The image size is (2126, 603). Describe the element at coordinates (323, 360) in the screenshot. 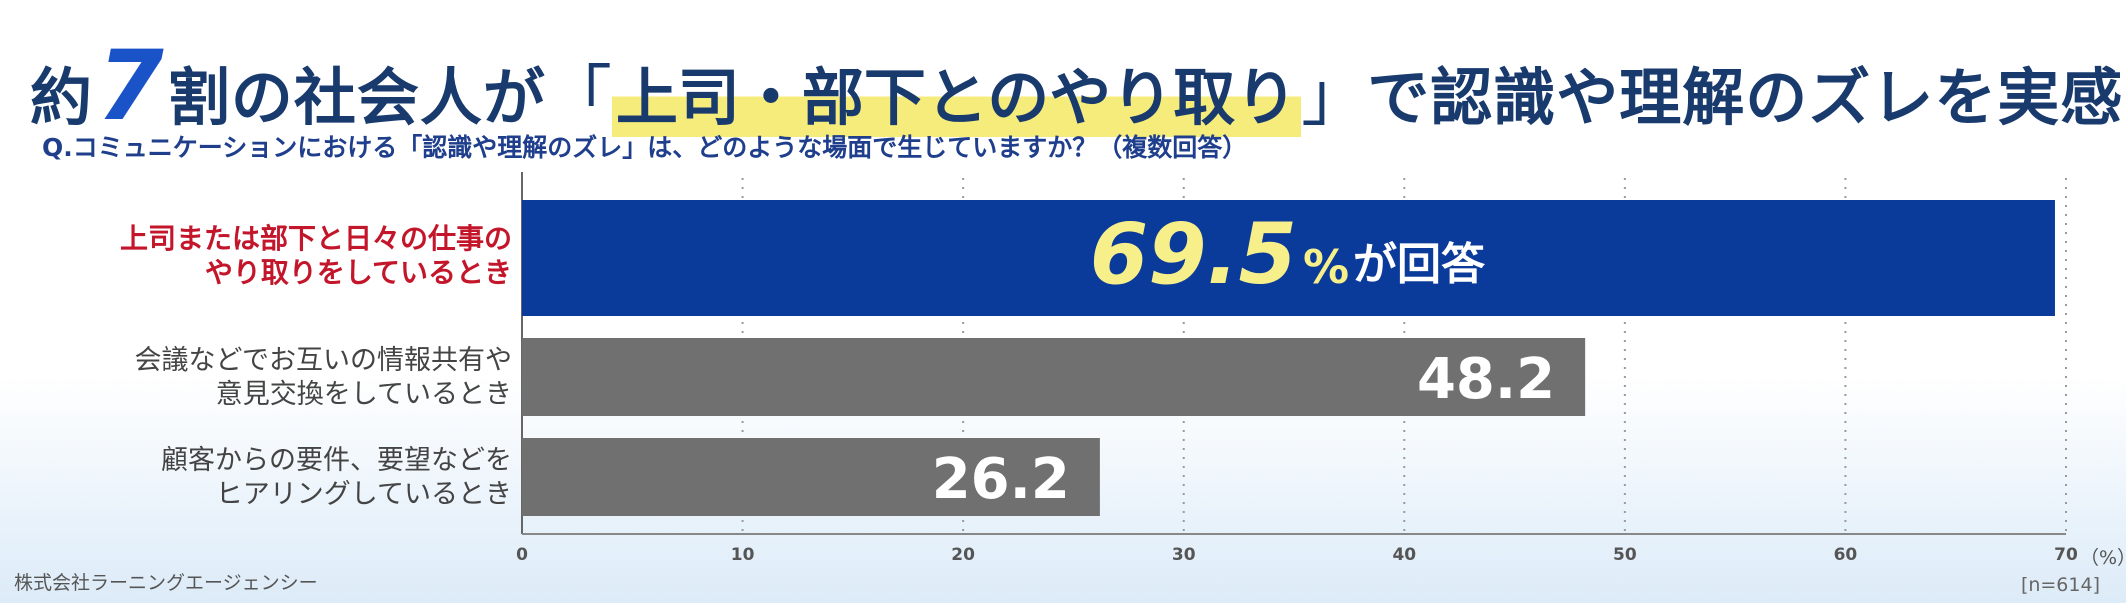

I see `category-label-line: 会議などでお互いの情報共有や` at that location.